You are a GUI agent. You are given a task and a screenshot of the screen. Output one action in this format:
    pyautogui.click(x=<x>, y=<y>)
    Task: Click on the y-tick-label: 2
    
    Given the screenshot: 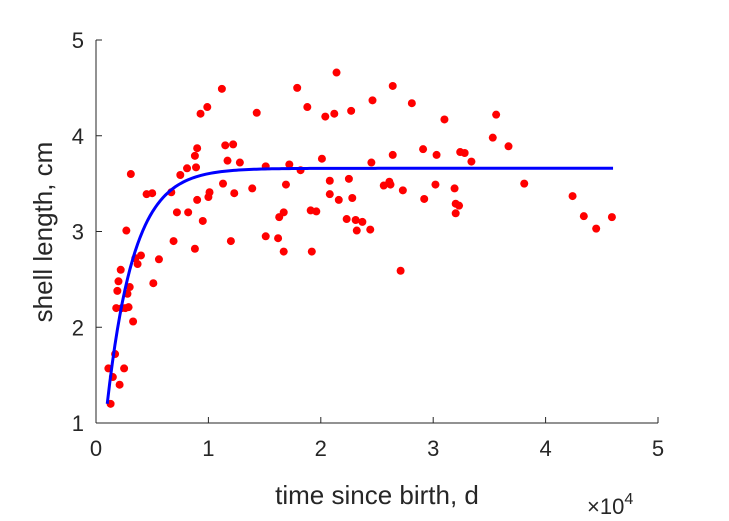 What is the action you would take?
    pyautogui.click(x=78, y=327)
    